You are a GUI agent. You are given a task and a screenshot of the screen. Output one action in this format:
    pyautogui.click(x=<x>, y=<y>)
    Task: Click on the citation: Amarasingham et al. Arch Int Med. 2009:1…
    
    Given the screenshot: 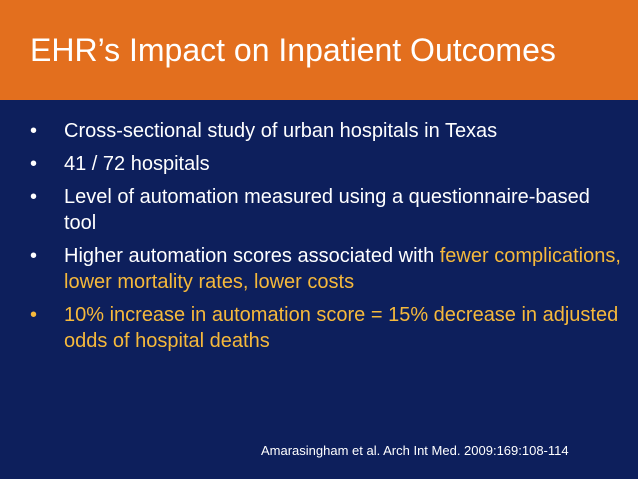 What is the action you would take?
    pyautogui.click(x=415, y=450)
    